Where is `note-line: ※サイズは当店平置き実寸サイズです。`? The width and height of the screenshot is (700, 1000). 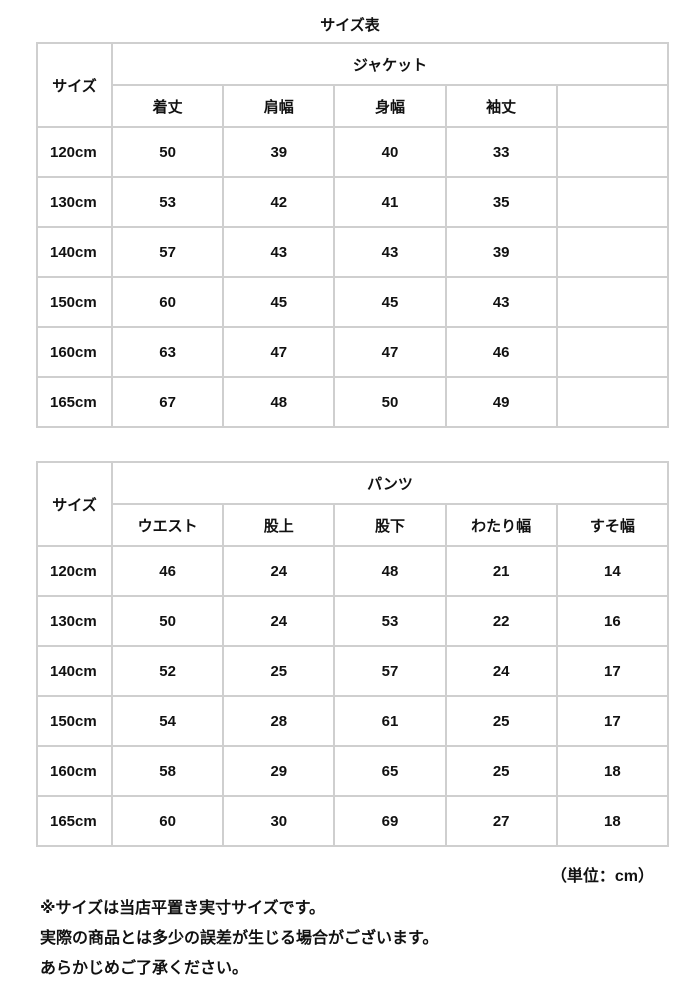 note-line: ※サイズは当店平置き実寸サイズです。 is located at coordinates (182, 908).